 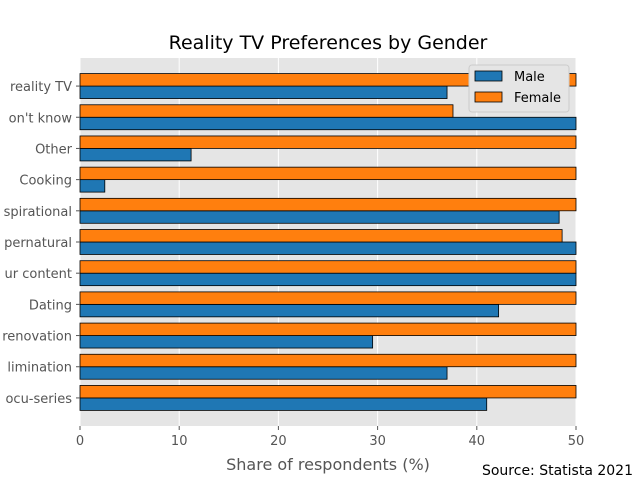 I want to click on y-tick-label: reality TV, so click(x=41, y=87).